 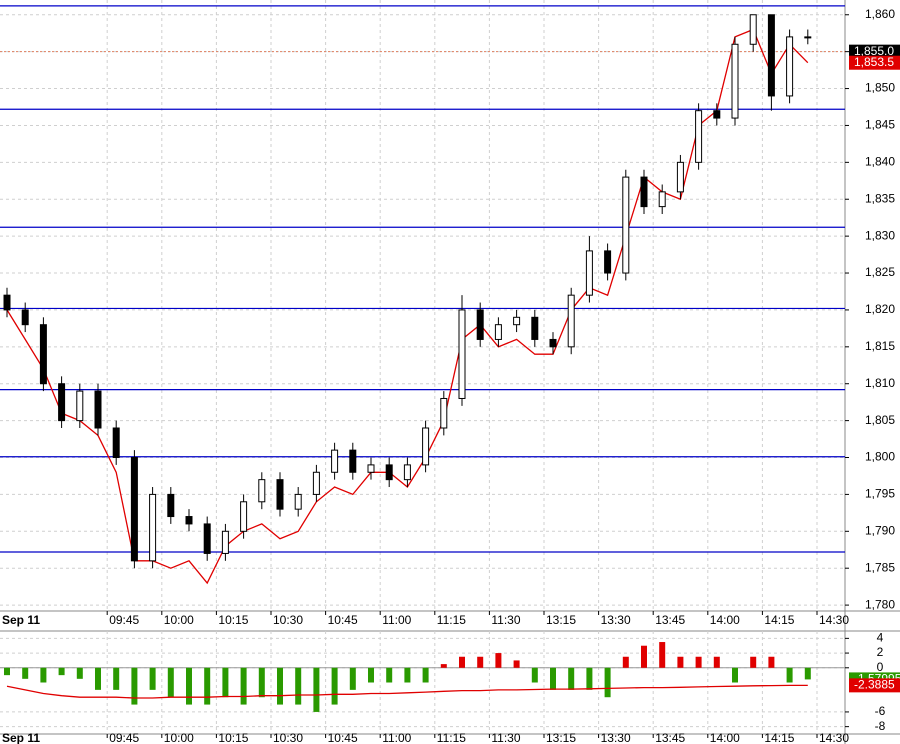 I want to click on y-tick-label: 1,850, so click(x=880, y=88).